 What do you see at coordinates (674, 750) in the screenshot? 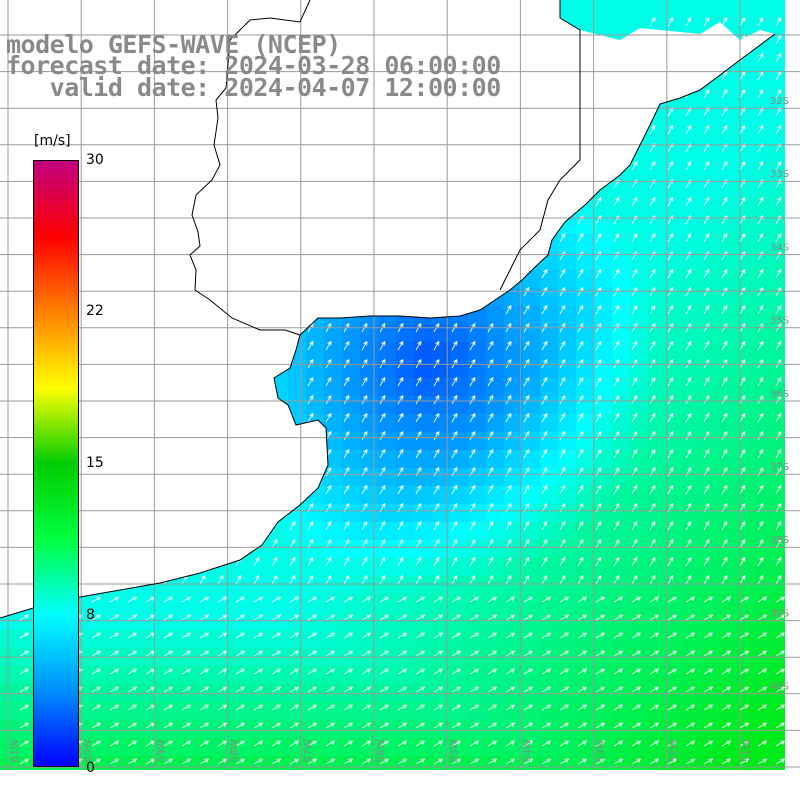
I see `lon-label: 52W` at bounding box center [674, 750].